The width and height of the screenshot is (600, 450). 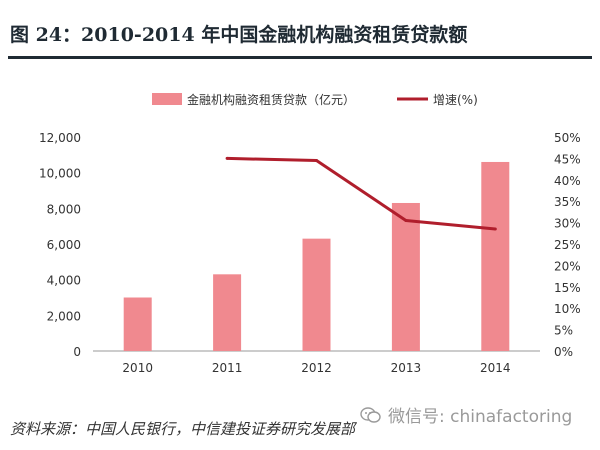 I want to click on growth-line, so click(x=361, y=193).